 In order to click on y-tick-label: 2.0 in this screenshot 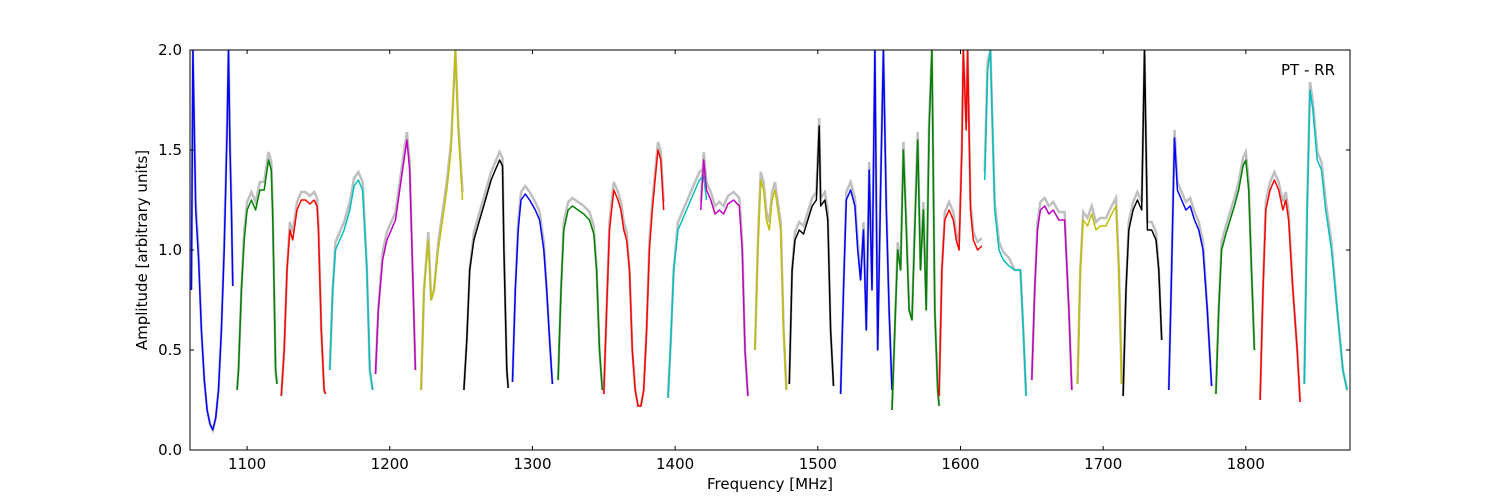, I will do `click(170, 50)`.